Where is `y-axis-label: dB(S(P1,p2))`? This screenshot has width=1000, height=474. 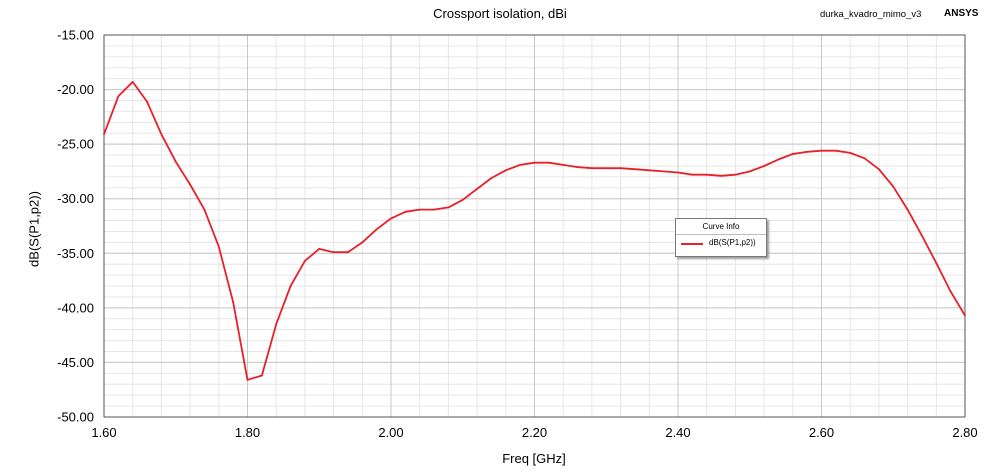 y-axis-label: dB(S(P1,p2)) is located at coordinates (34, 229).